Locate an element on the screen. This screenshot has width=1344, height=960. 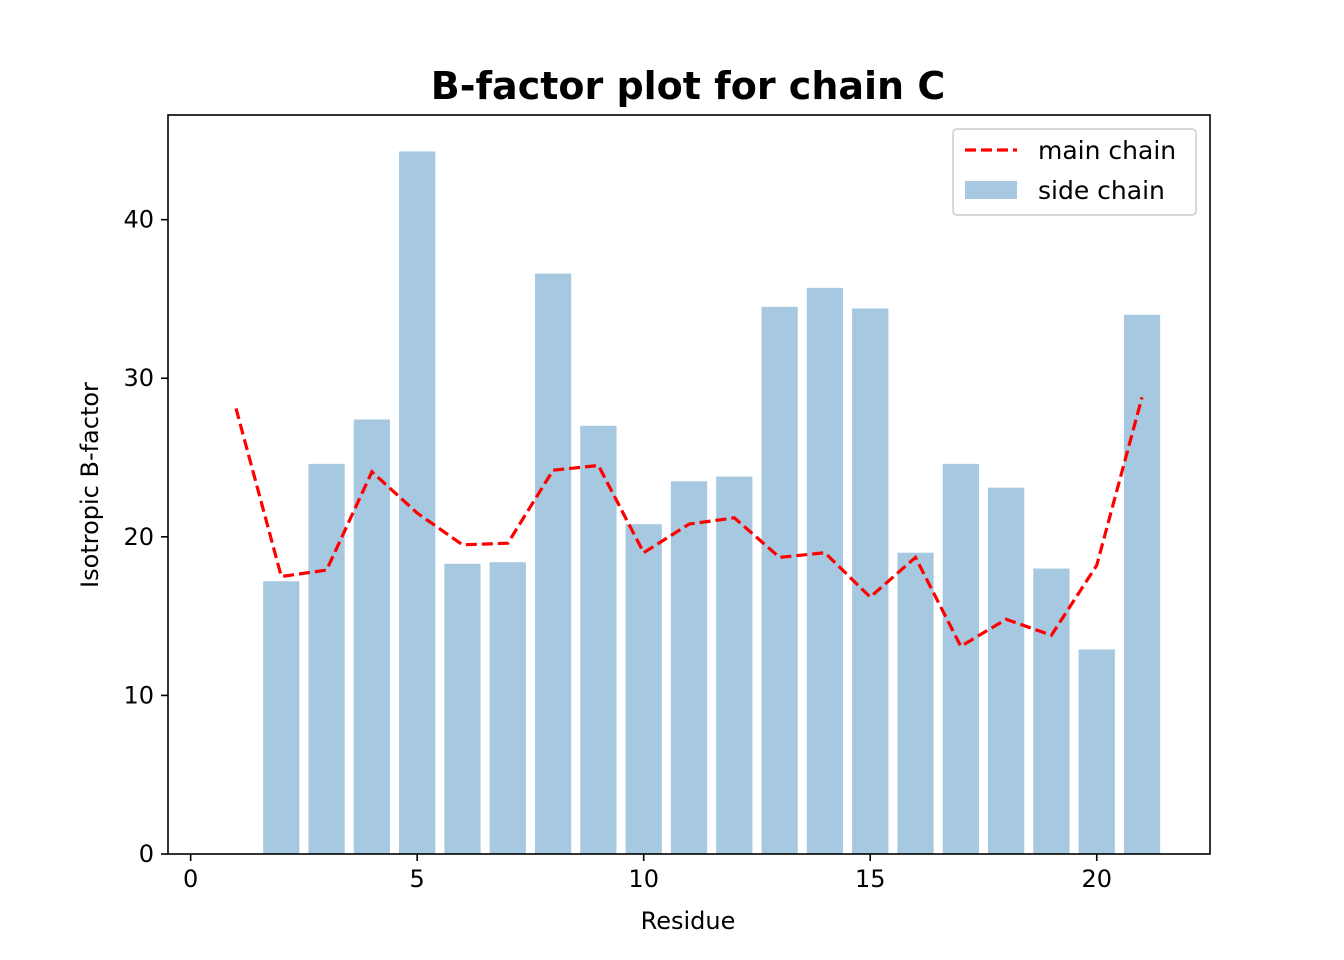
x-tick-label-0: 0 is located at coordinates (190, 879).